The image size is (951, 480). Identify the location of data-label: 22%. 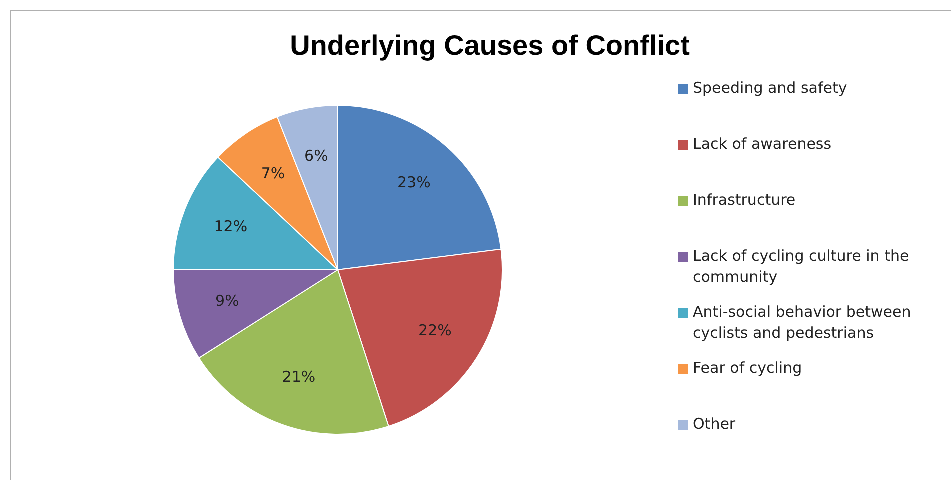
(435, 331).